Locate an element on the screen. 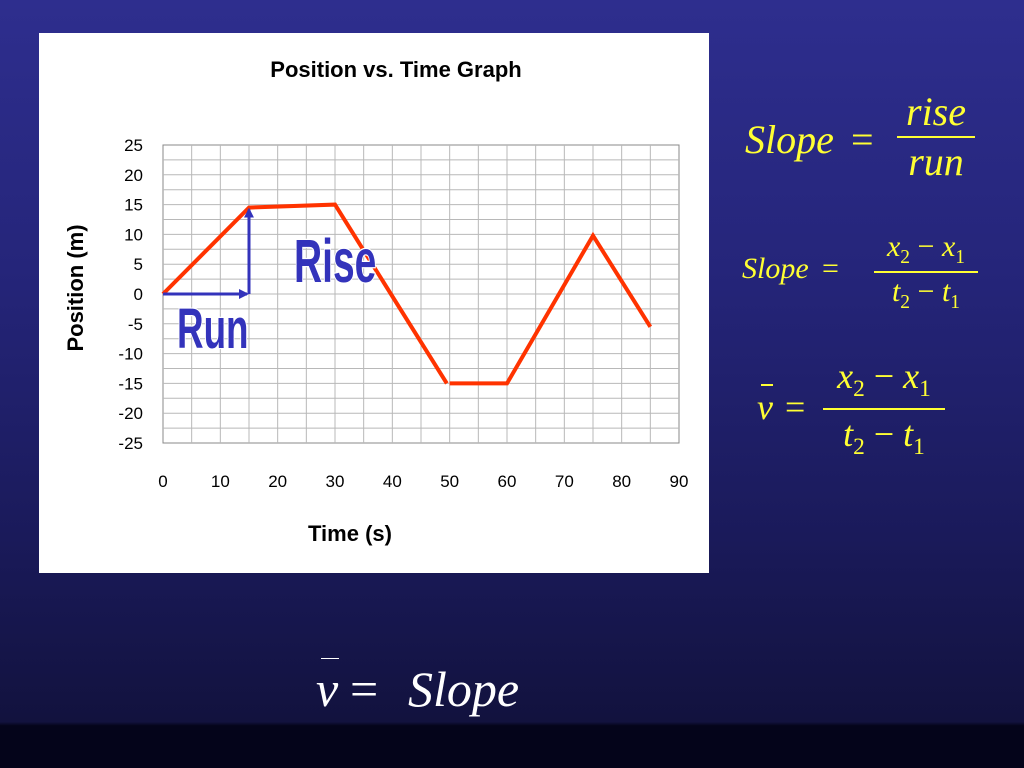 This screenshot has width=1024, height=768. y-tick-label: -25 is located at coordinates (130, 443).